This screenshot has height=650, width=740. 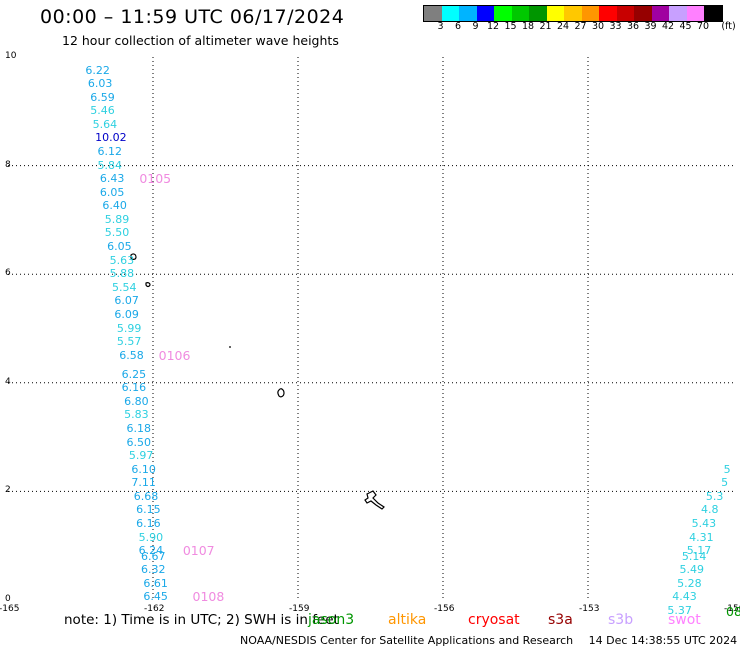 I want to click on swh-value: 6.58, so click(x=131, y=355).